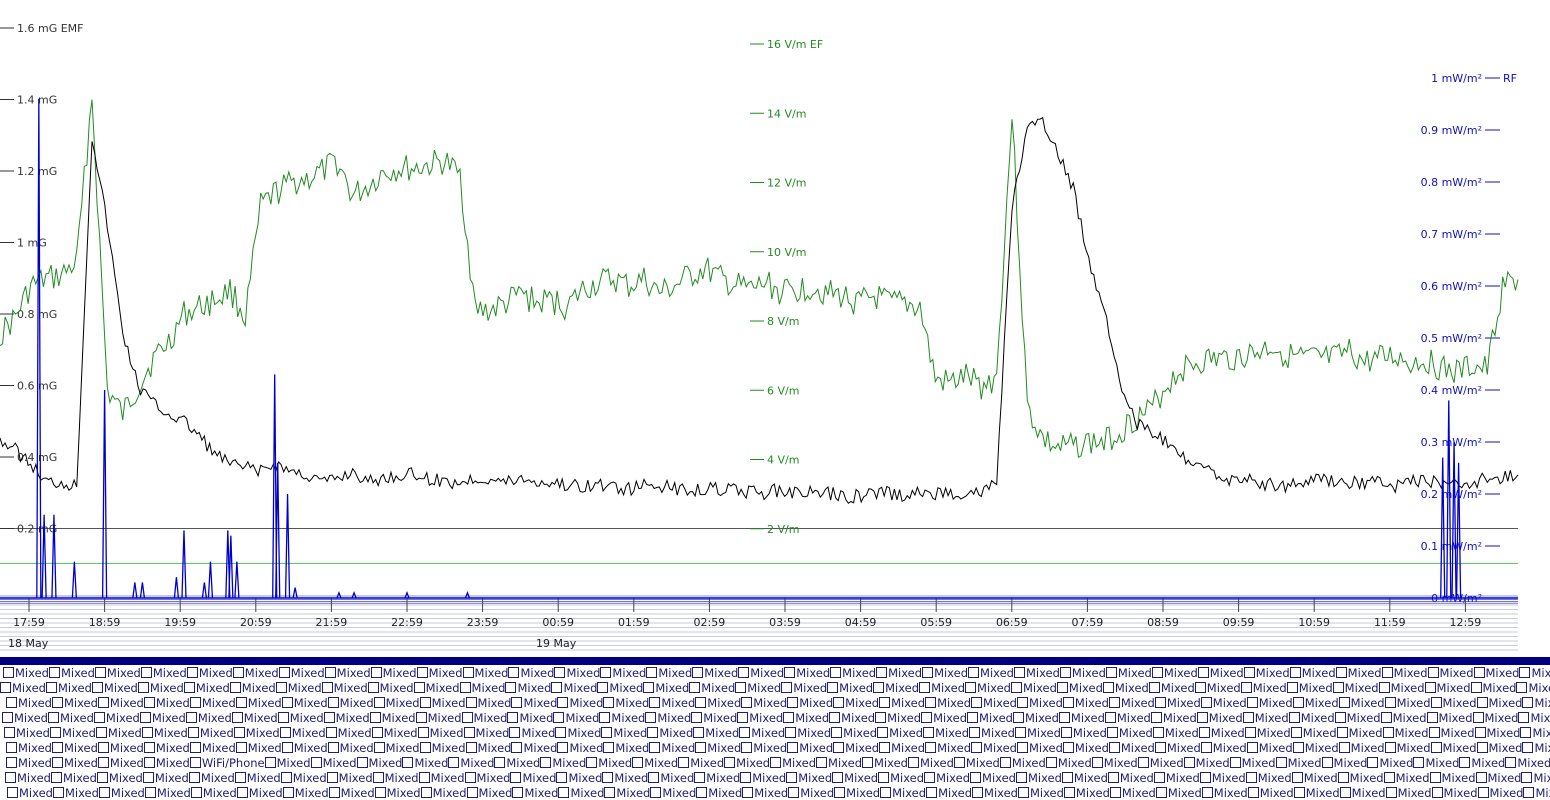  I want to click on rf-tick-label: 0.7 mW/m², so click(1451, 234).